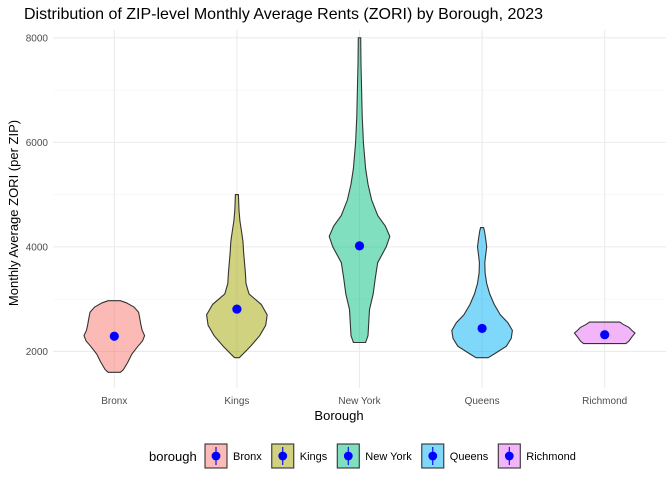  Describe the element at coordinates (237, 276) in the screenshot. I see `violin-kings` at that location.